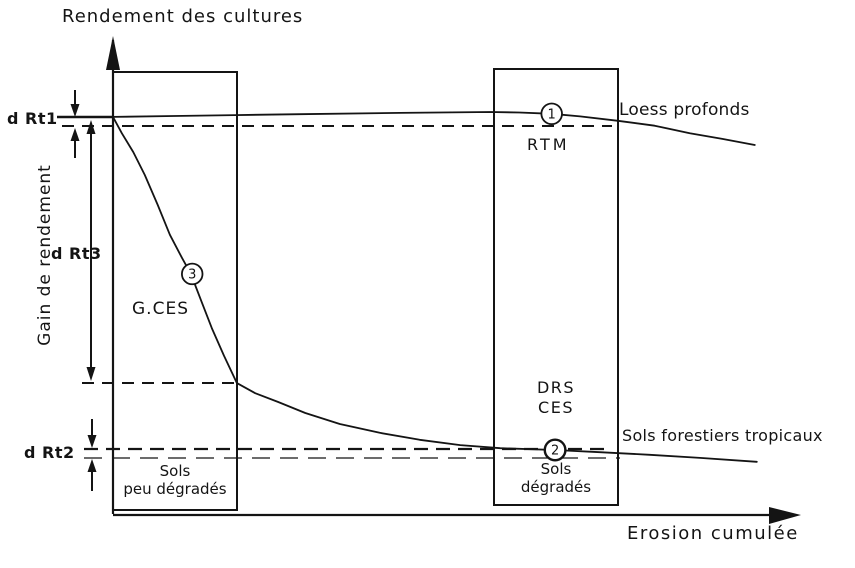 This screenshot has width=855, height=568. I want to click on label-d-rt3: d Rt3, so click(76, 253).